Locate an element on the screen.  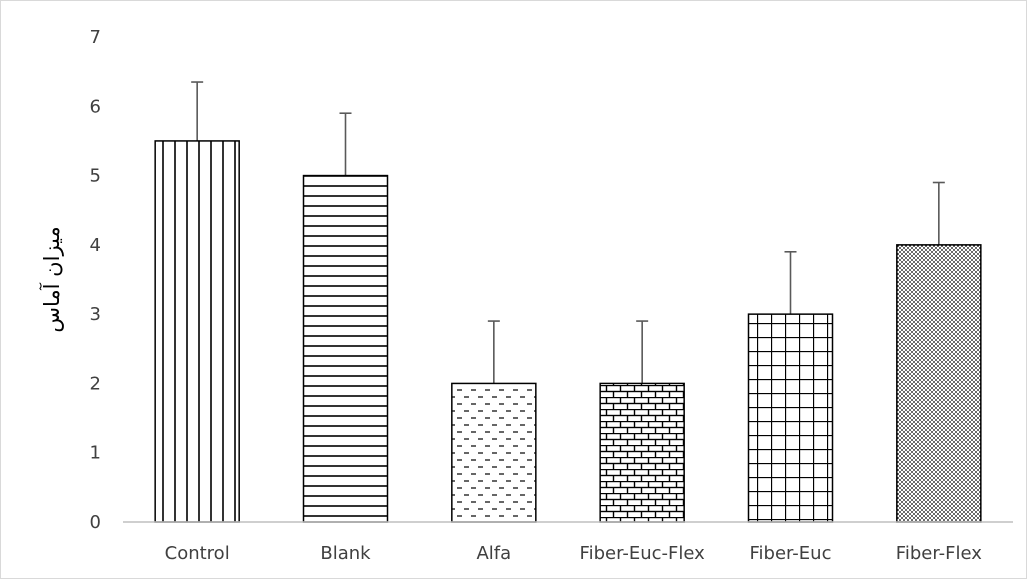
bar-alfa is located at coordinates (494, 452).